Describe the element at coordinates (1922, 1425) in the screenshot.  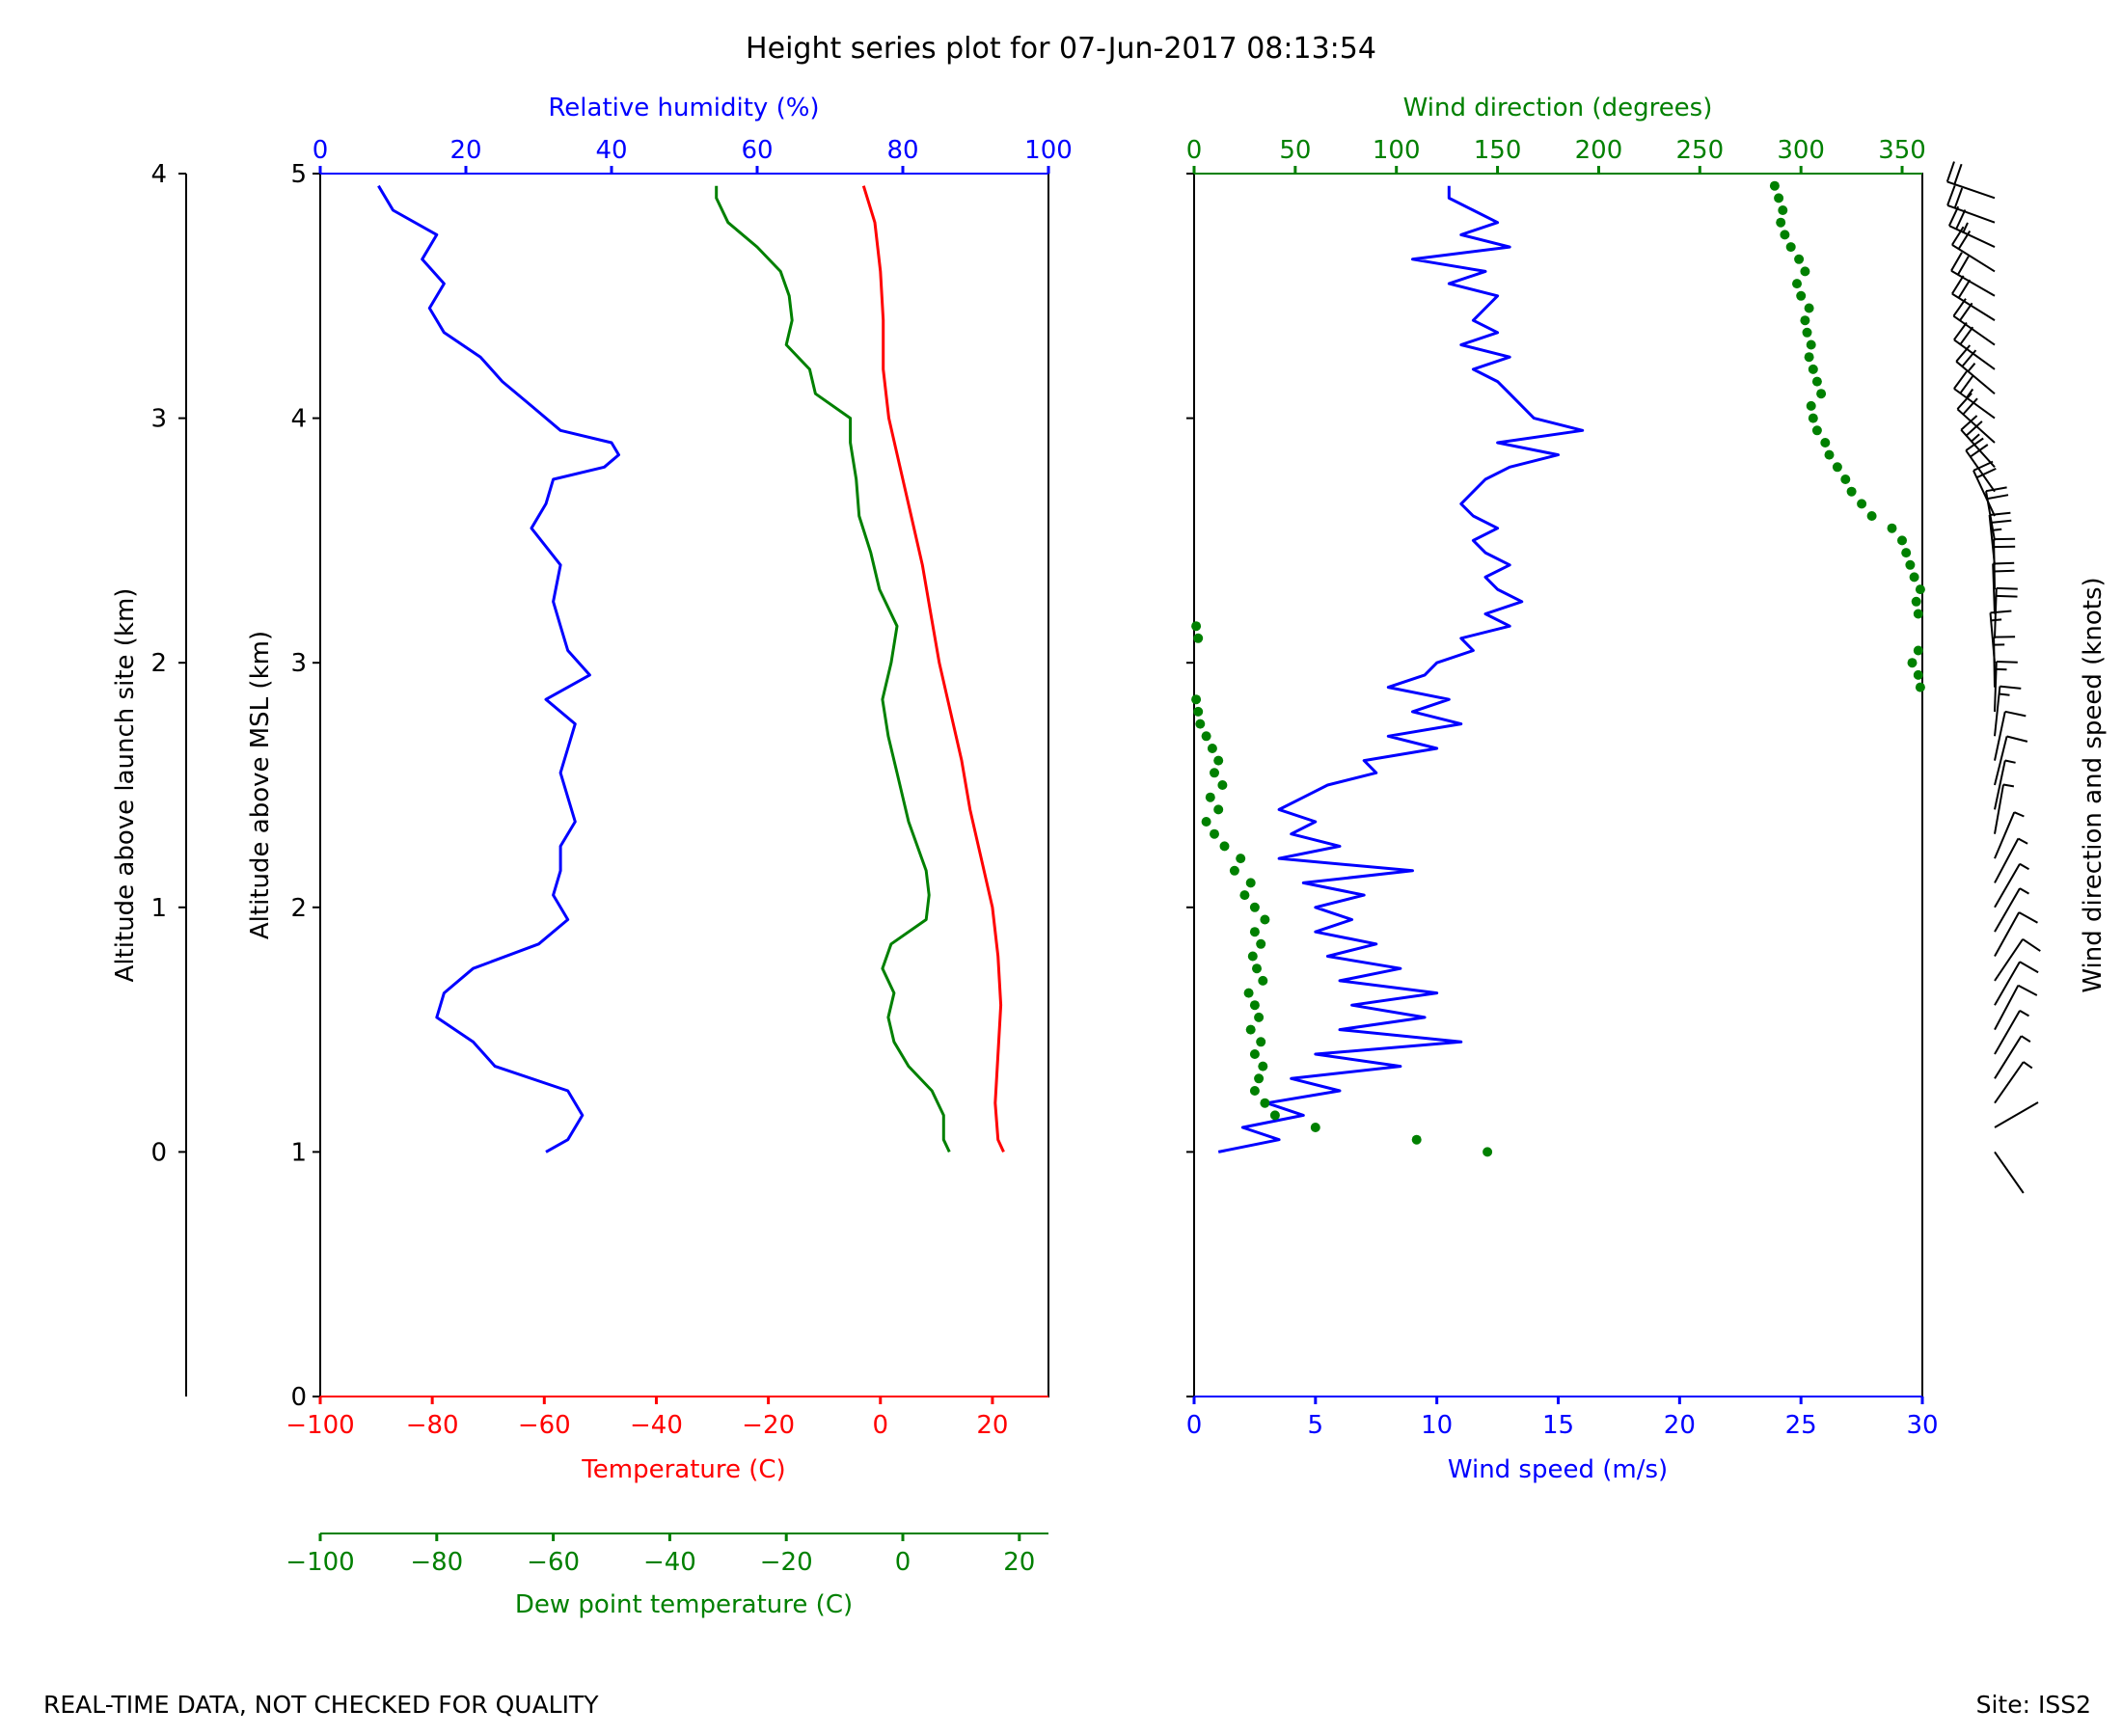
I see `wind-speed-tick-label: 30` at that location.